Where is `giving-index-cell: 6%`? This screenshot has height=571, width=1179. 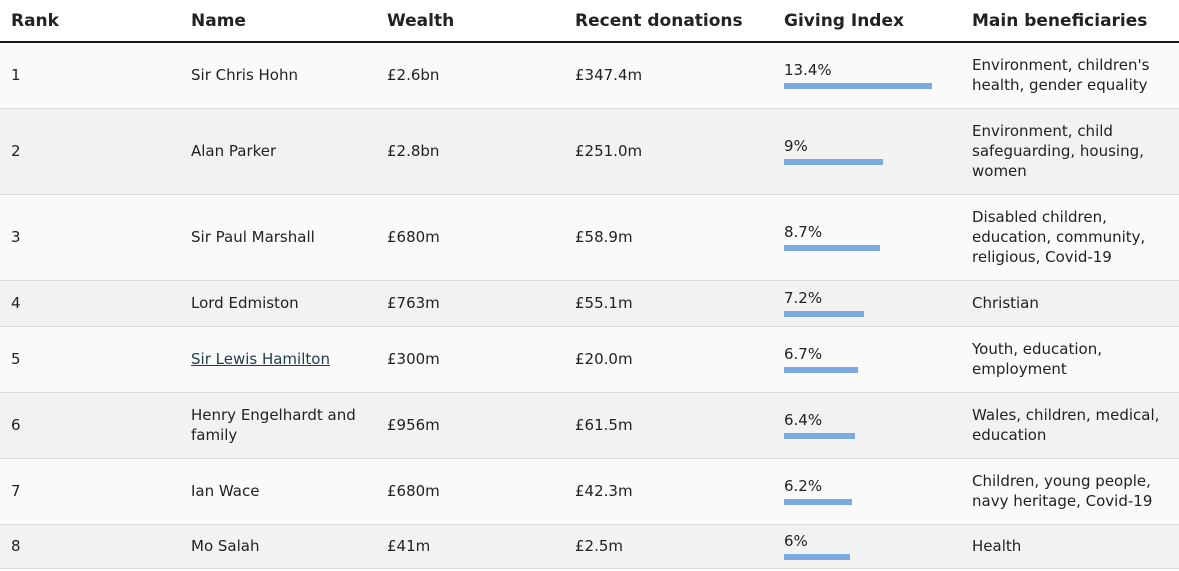
giving-index-cell: 6% is located at coordinates (868, 546).